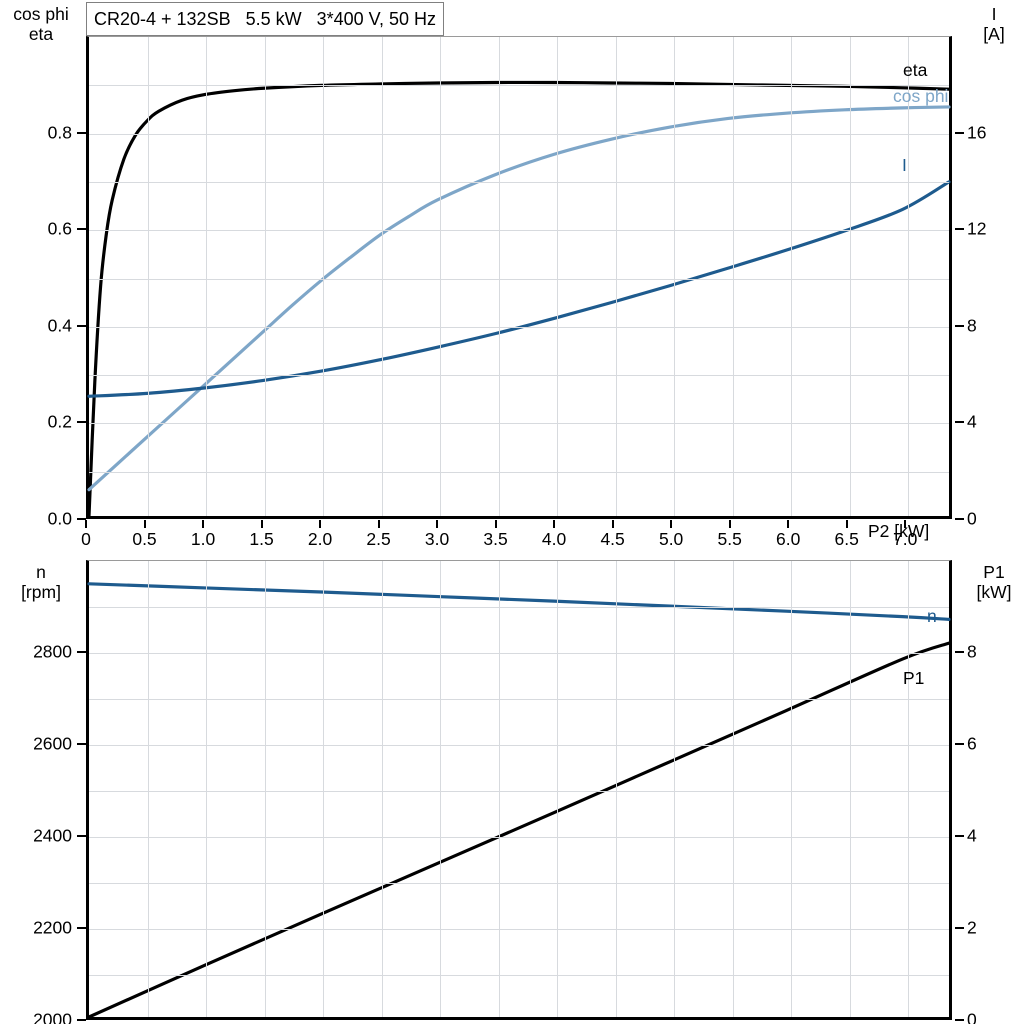  Describe the element at coordinates (788, 539) in the screenshot. I see `x-tick-label: 6.0` at that location.